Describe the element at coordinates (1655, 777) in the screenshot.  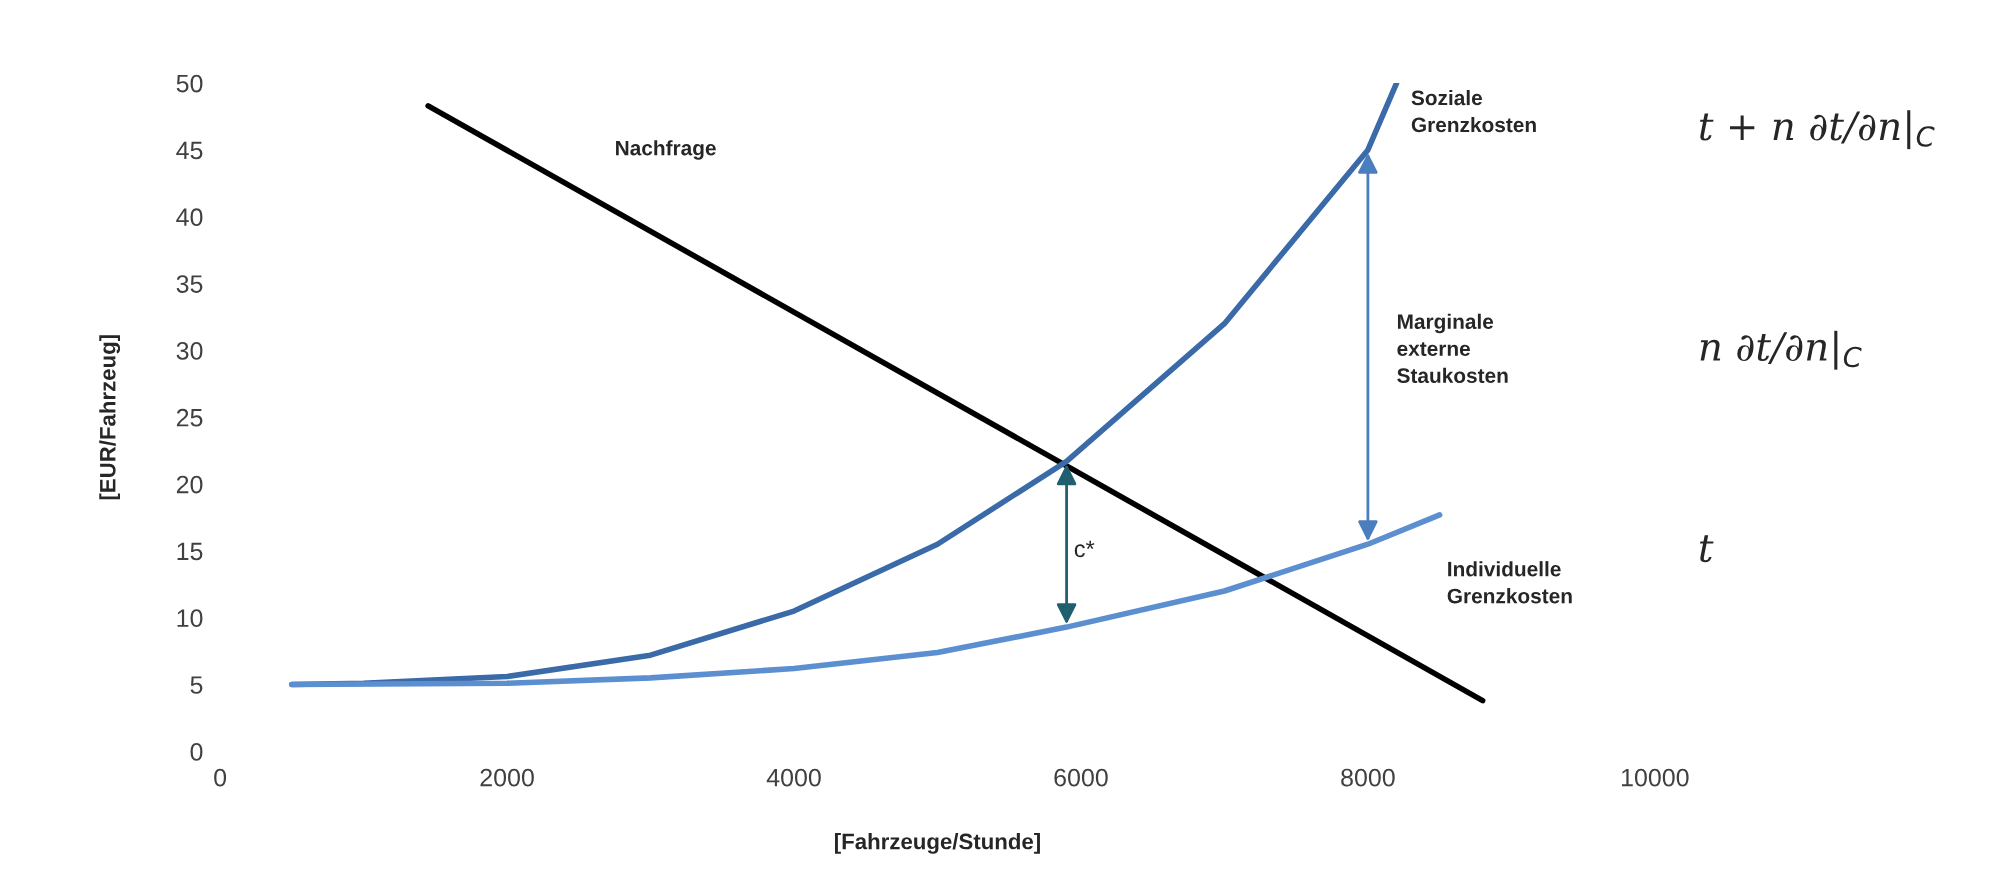
I see `x-tick-label: 10000` at that location.